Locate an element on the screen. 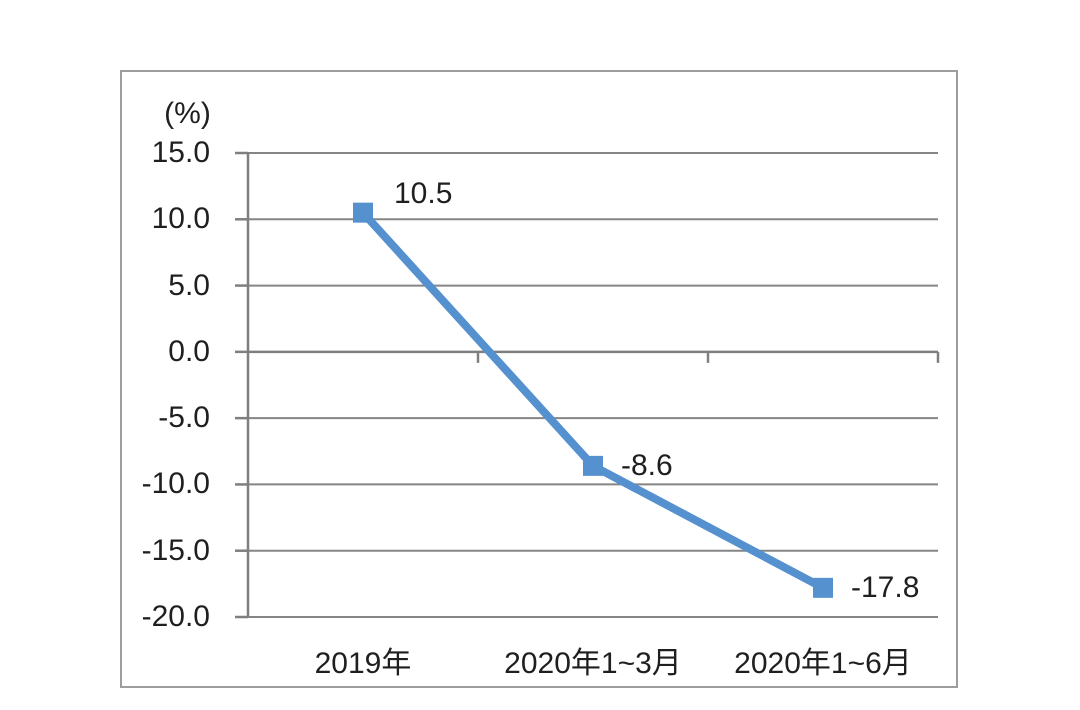  x-category-label: 2019年 is located at coordinates (363, 663).